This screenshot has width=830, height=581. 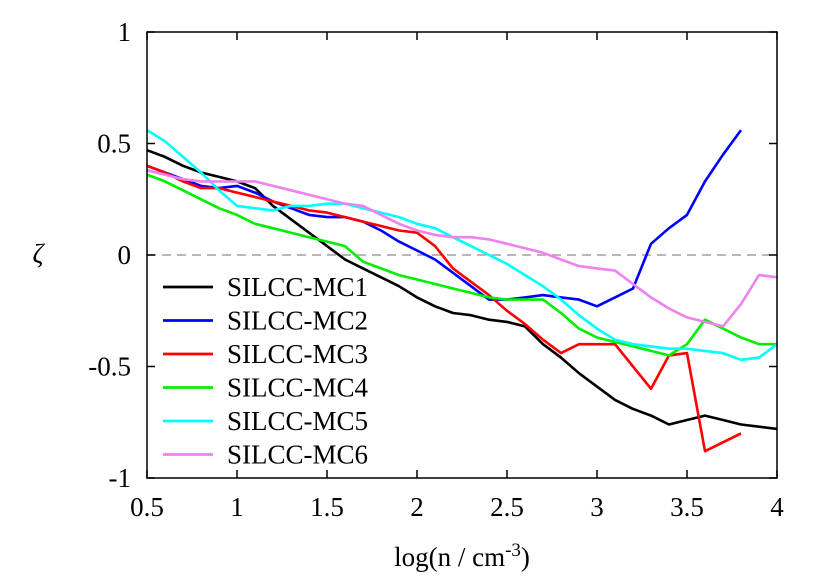 What do you see at coordinates (120, 478) in the screenshot?
I see `y-tick-label: -1` at bounding box center [120, 478].